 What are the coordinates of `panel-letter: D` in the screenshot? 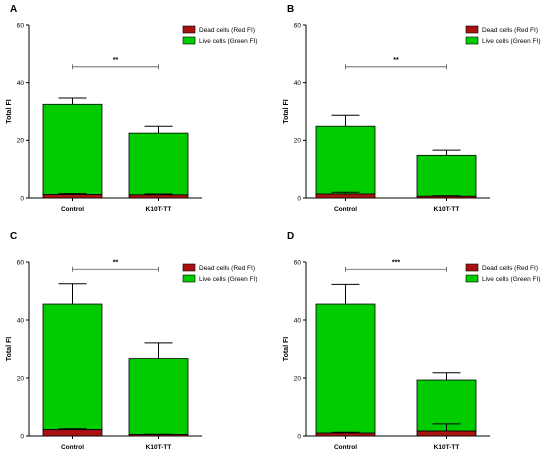 It's located at (290, 236).